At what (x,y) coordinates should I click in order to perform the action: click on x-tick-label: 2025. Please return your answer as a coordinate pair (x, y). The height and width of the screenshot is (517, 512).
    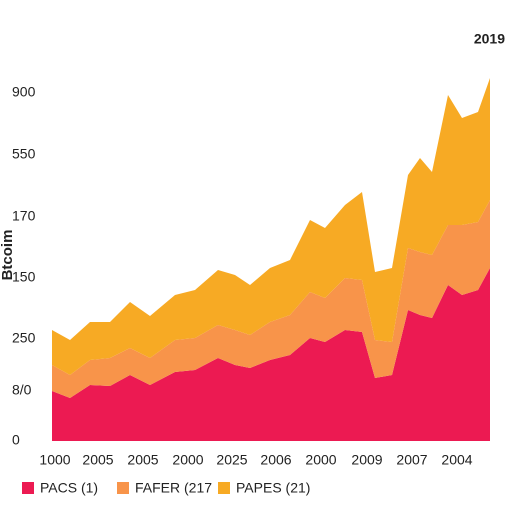
    Looking at the image, I should click on (231, 460).